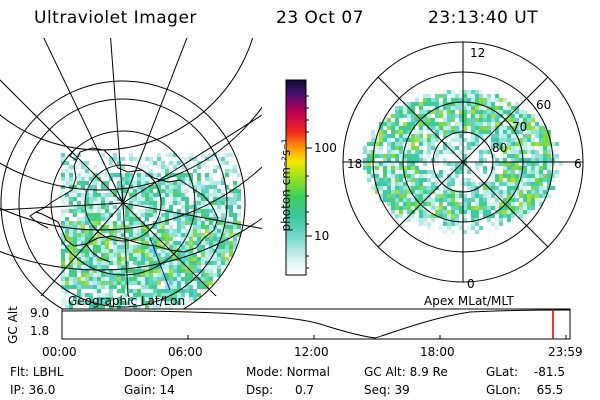 Image resolution: width=600 pixels, height=400 pixels. Describe the element at coordinates (127, 301) in the screenshot. I see `geographic-caption: Geographic Lat/Lon` at that location.